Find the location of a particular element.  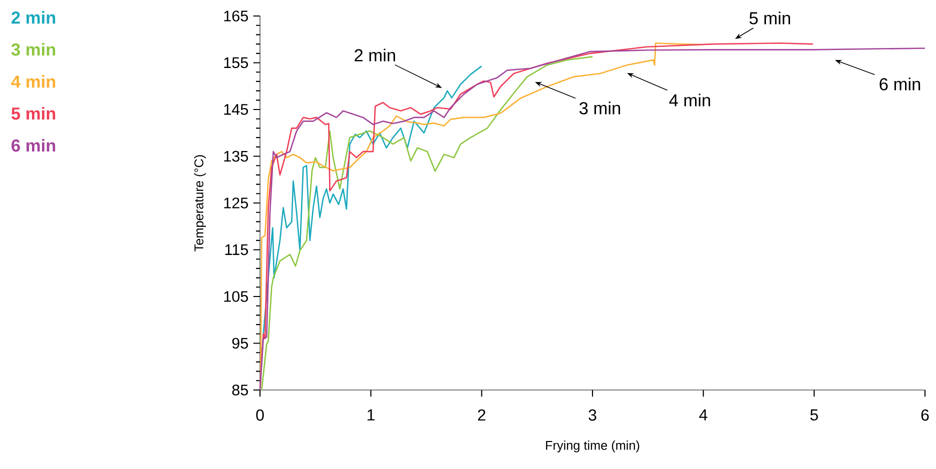

x-tick-label: 0 is located at coordinates (260, 415).